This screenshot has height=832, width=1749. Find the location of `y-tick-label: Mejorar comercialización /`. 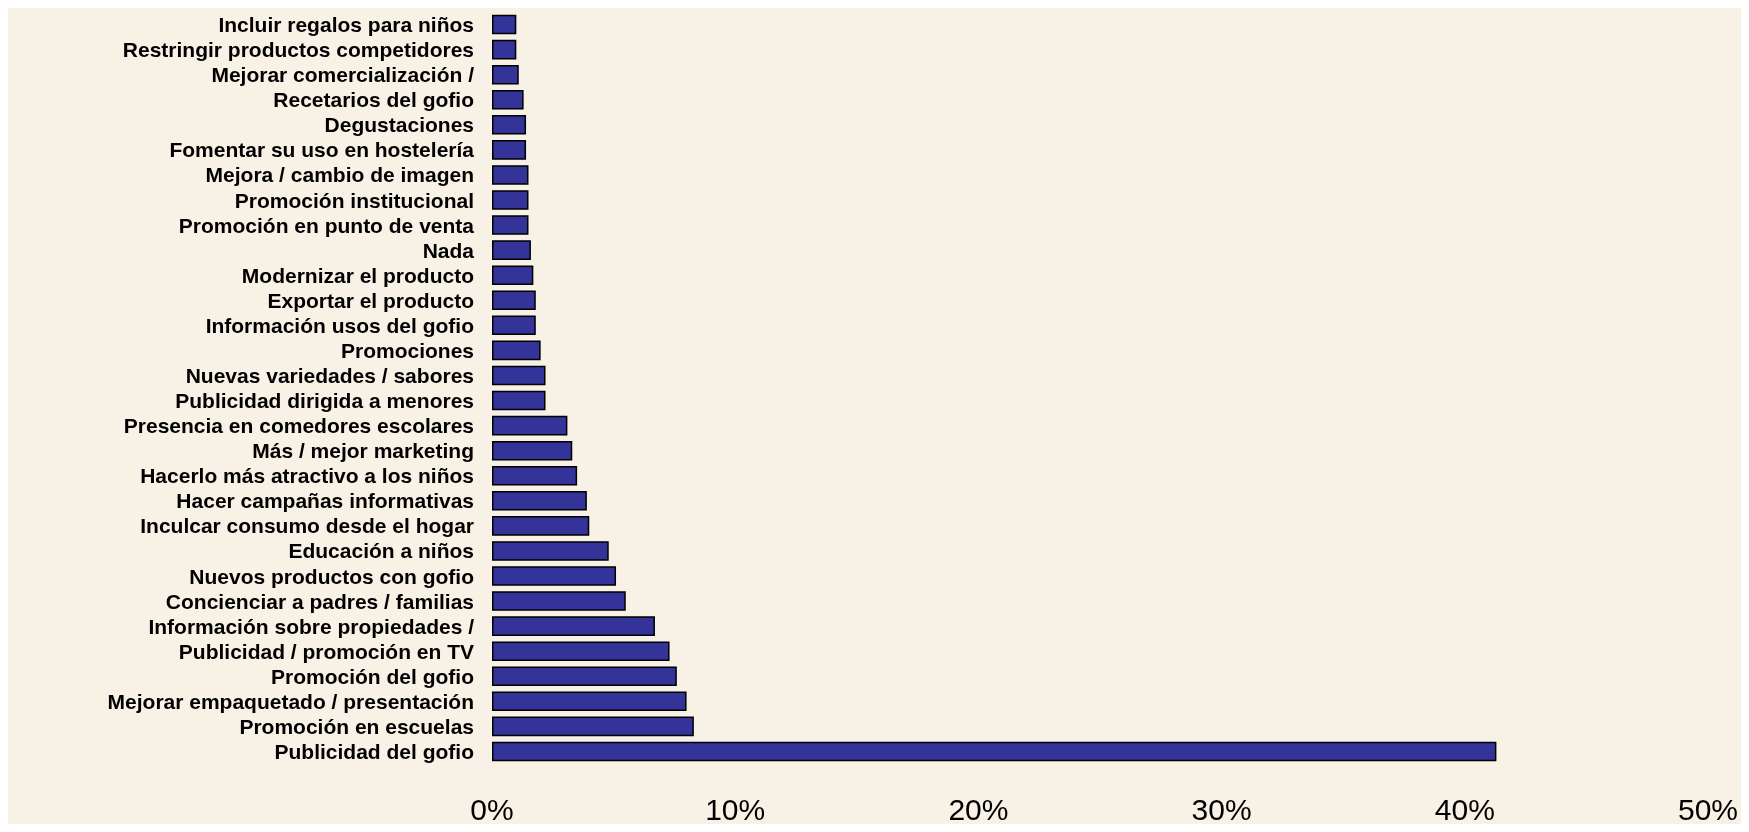

y-tick-label: Mejorar comercialización / is located at coordinates (343, 75).